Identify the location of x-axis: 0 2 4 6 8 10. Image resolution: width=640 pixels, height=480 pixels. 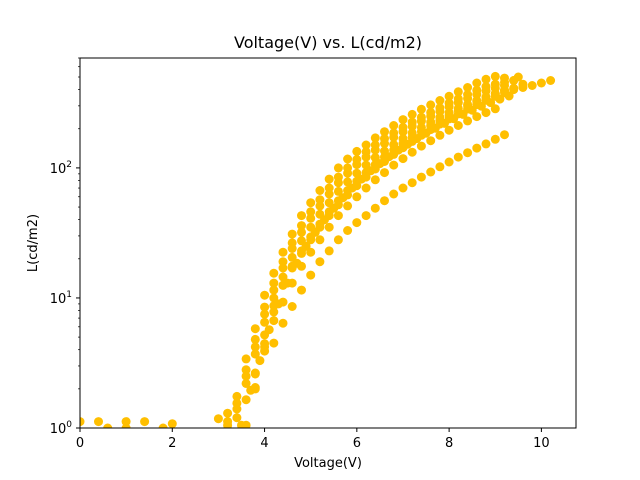
(313, 439).